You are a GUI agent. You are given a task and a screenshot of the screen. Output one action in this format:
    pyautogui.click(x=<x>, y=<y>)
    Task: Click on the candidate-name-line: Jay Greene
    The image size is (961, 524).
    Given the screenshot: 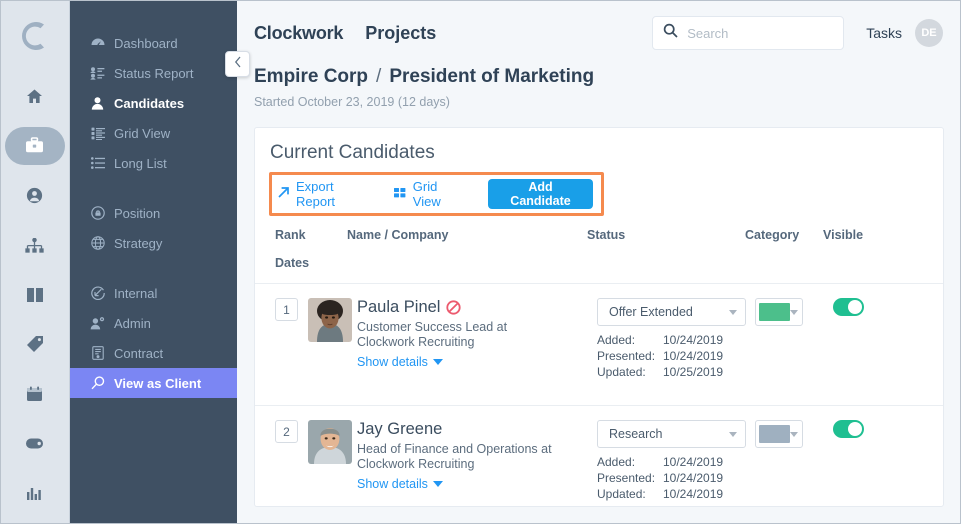 What is the action you would take?
    pyautogui.click(x=477, y=429)
    